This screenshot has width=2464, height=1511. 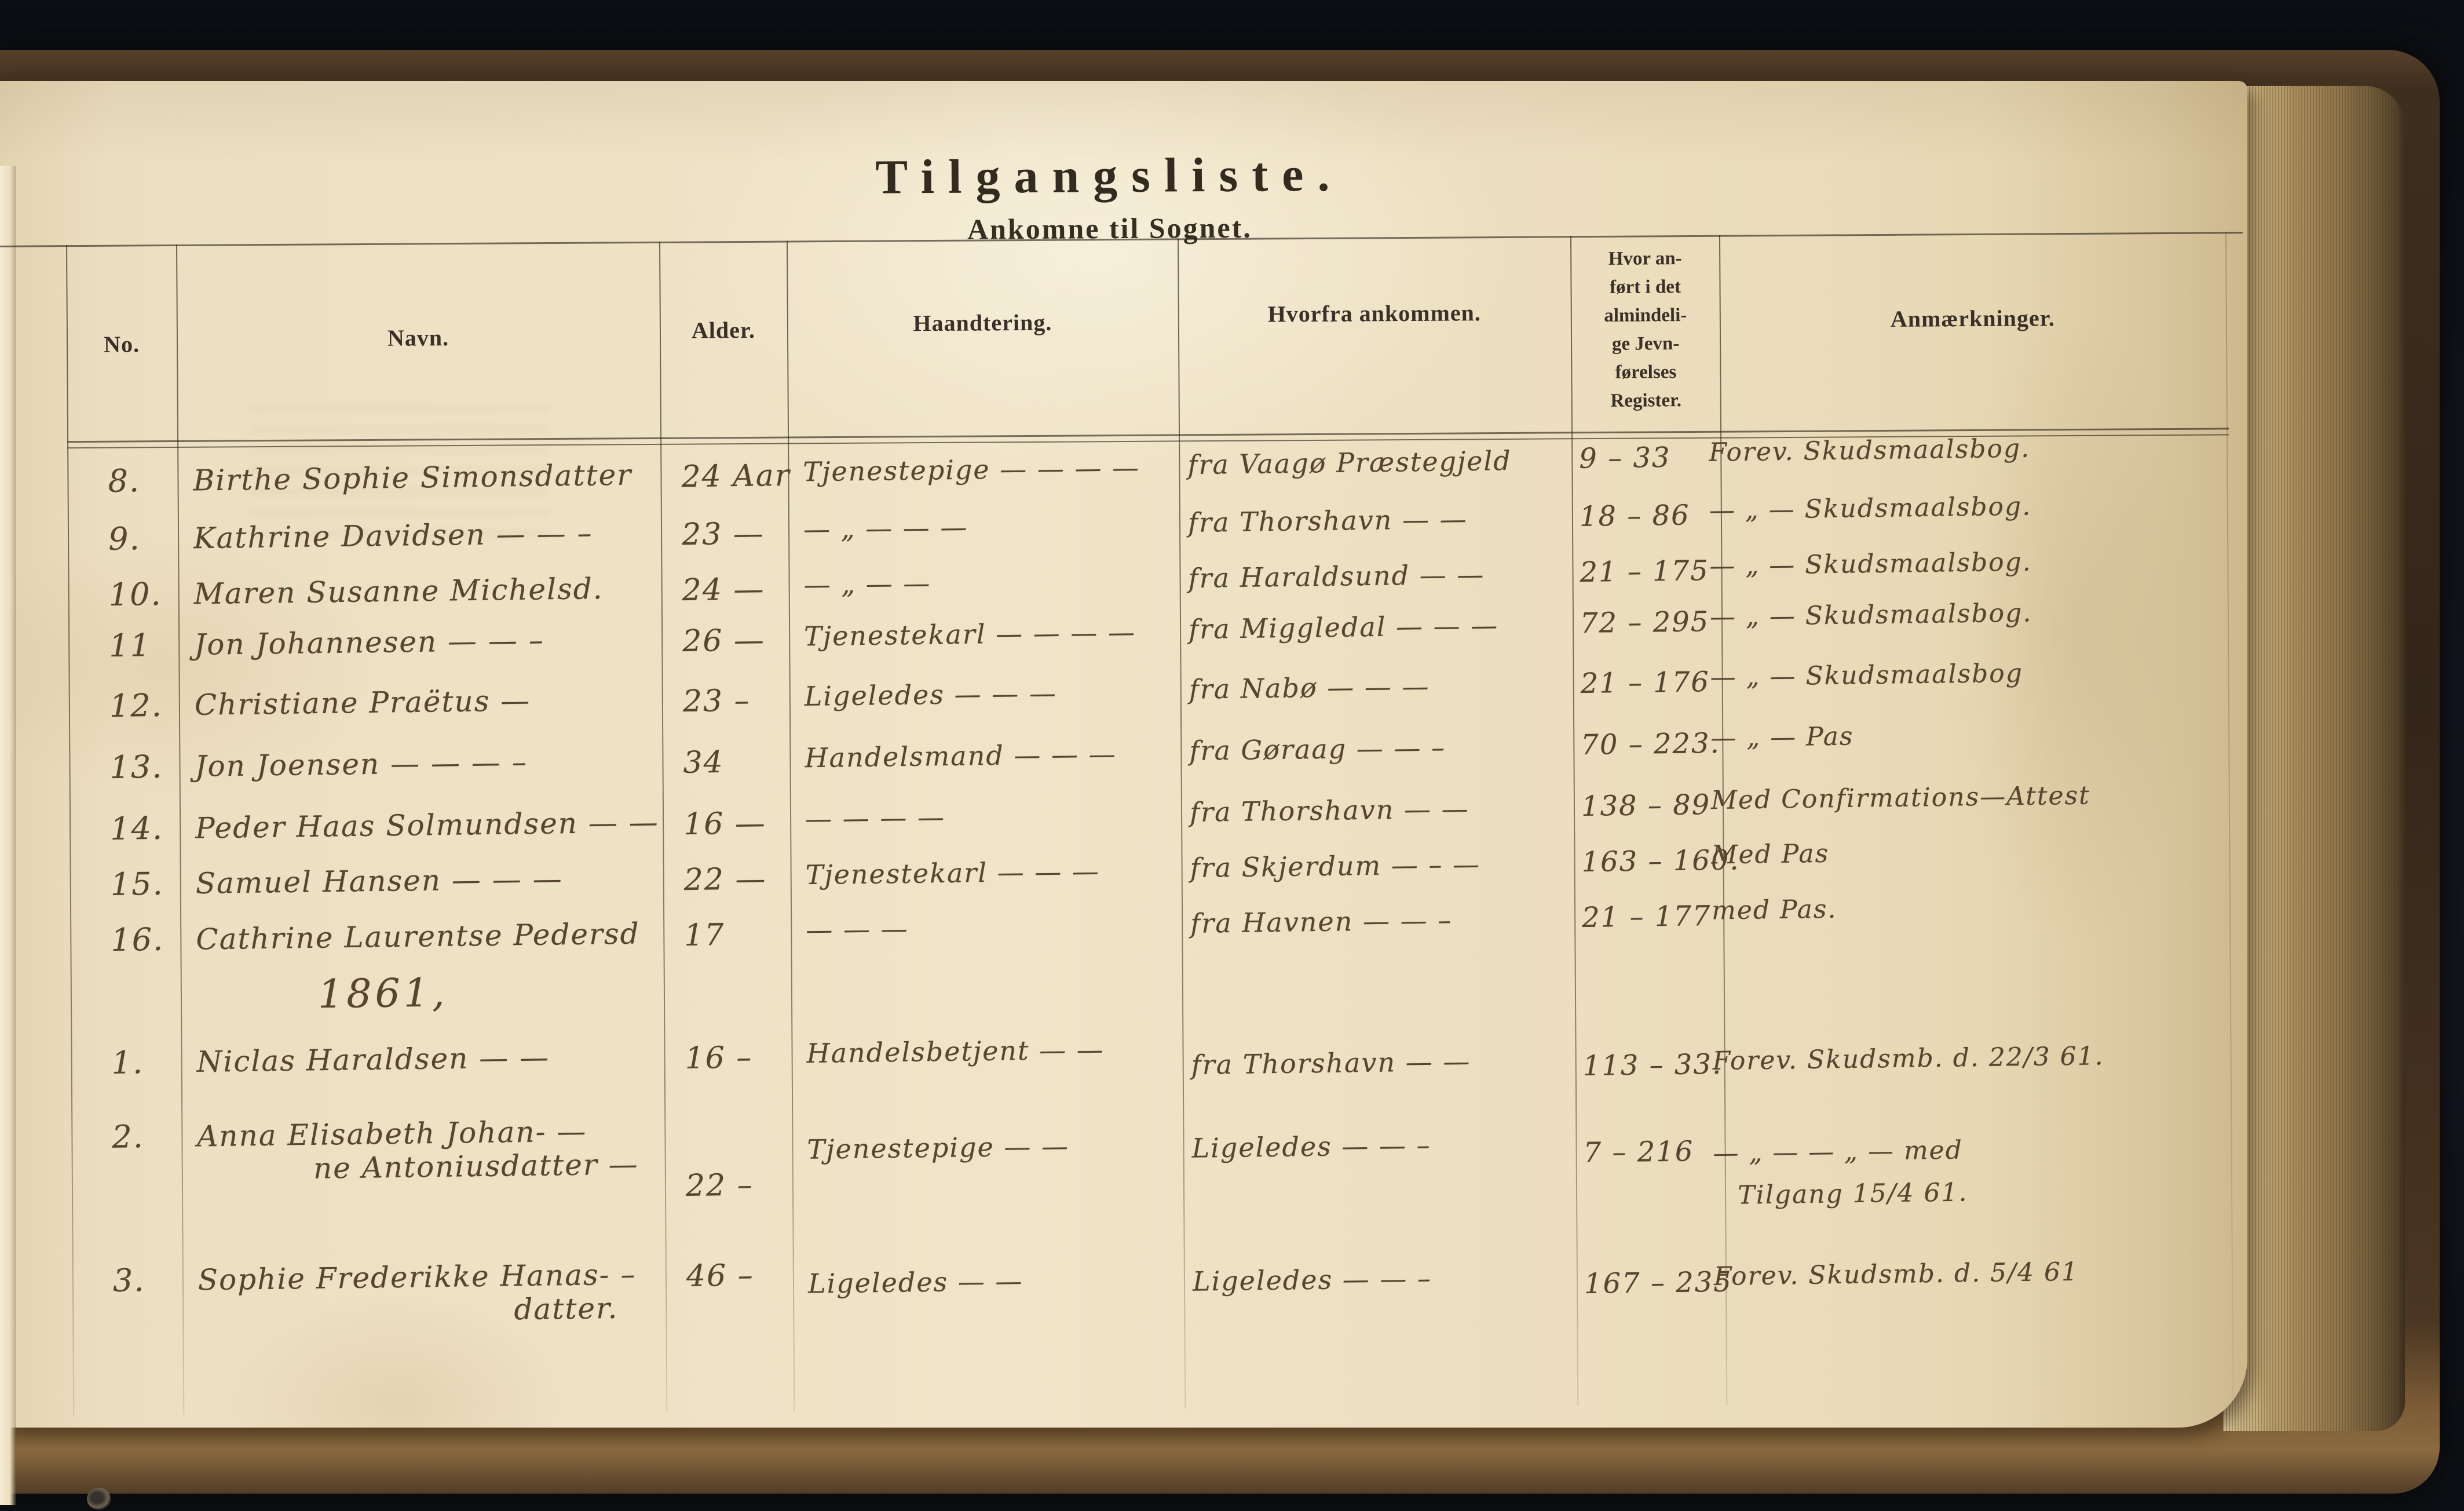 I want to click on cell-name-line2: datter., so click(x=566, y=1309).